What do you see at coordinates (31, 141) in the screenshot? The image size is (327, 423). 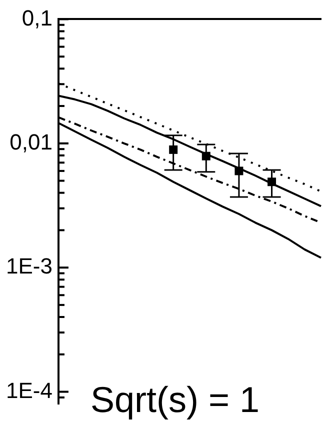 I see `y-tick-label: 0,01` at bounding box center [31, 141].